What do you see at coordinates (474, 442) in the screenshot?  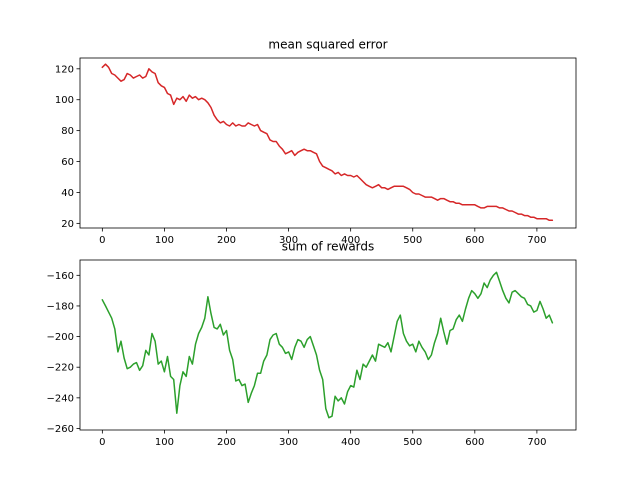 I see `rewards-x-tick-label: 600` at bounding box center [474, 442].